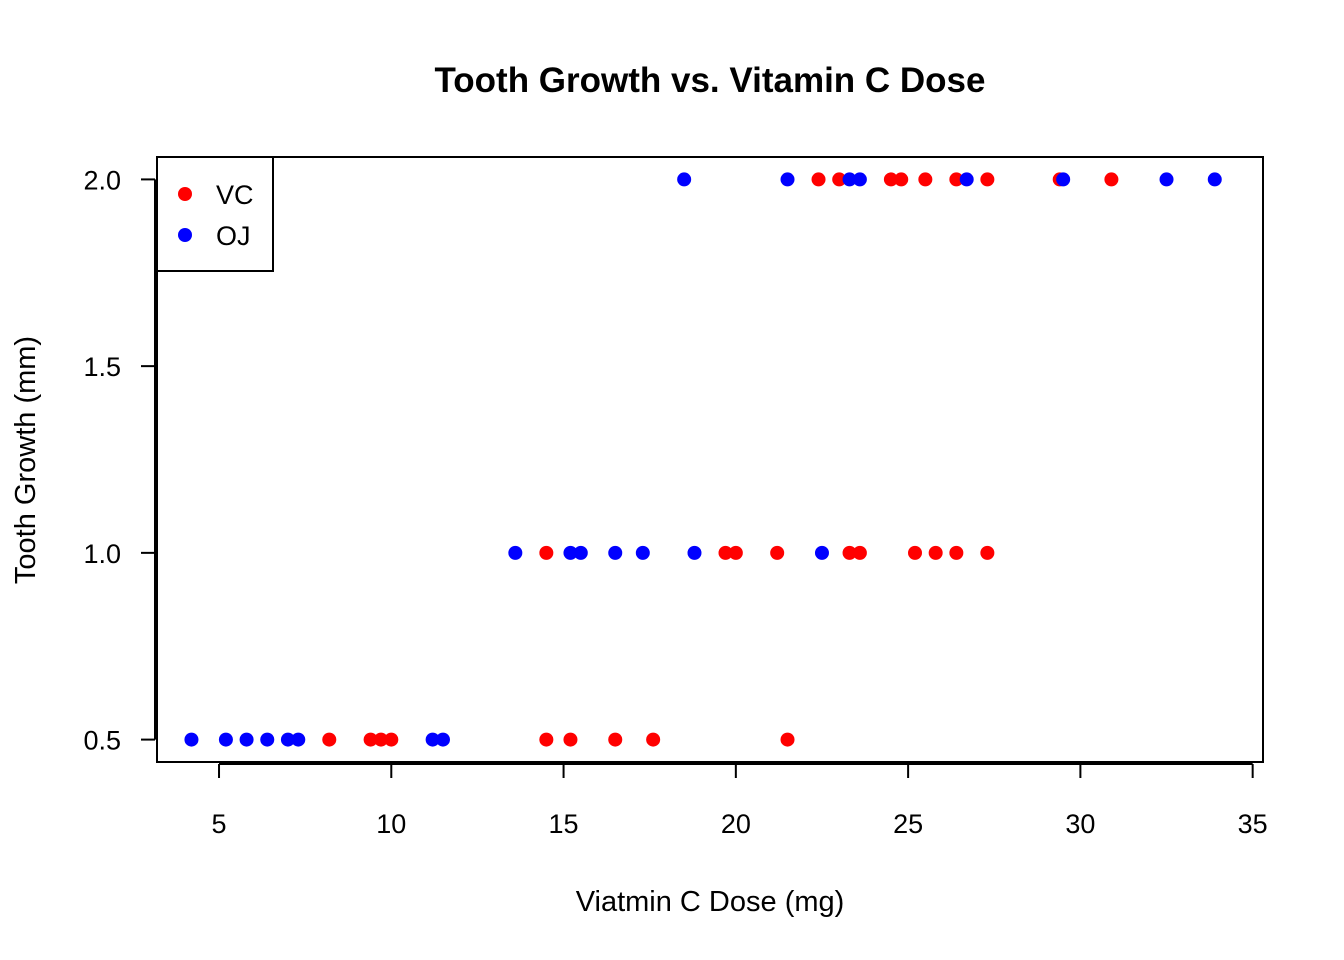  Describe the element at coordinates (908, 824) in the screenshot. I see `x-tick-label: 25` at that location.